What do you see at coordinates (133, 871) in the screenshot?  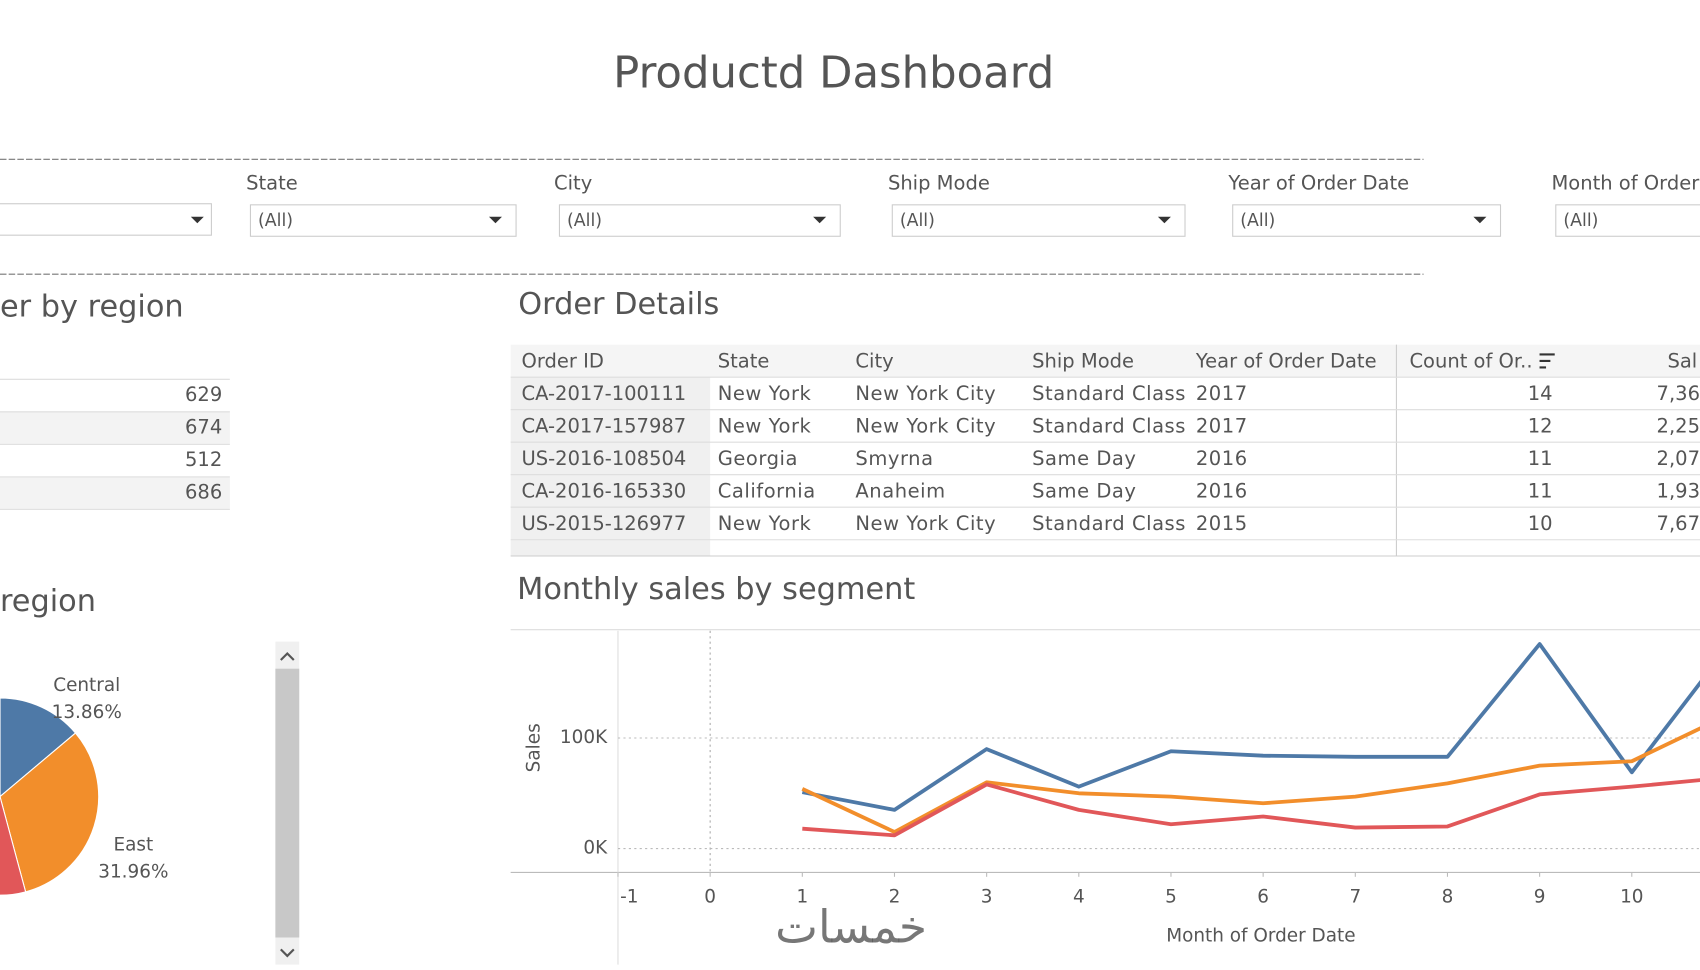 I see `pie-value-label: 31.96%` at bounding box center [133, 871].